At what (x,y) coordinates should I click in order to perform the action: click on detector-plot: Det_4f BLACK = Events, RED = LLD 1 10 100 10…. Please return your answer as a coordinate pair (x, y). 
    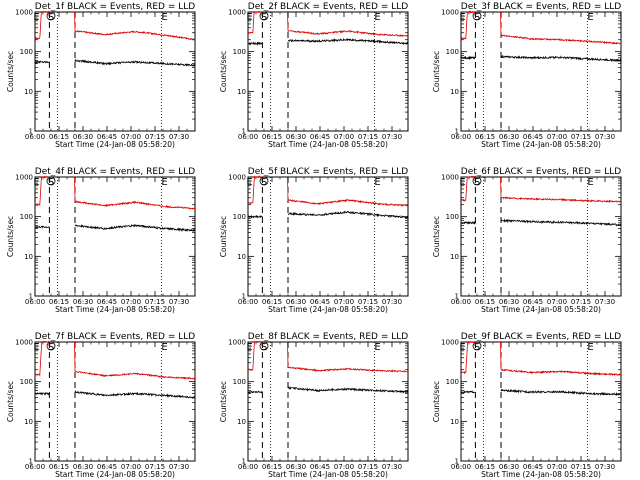
    Looking at the image, I should click on (101, 240).